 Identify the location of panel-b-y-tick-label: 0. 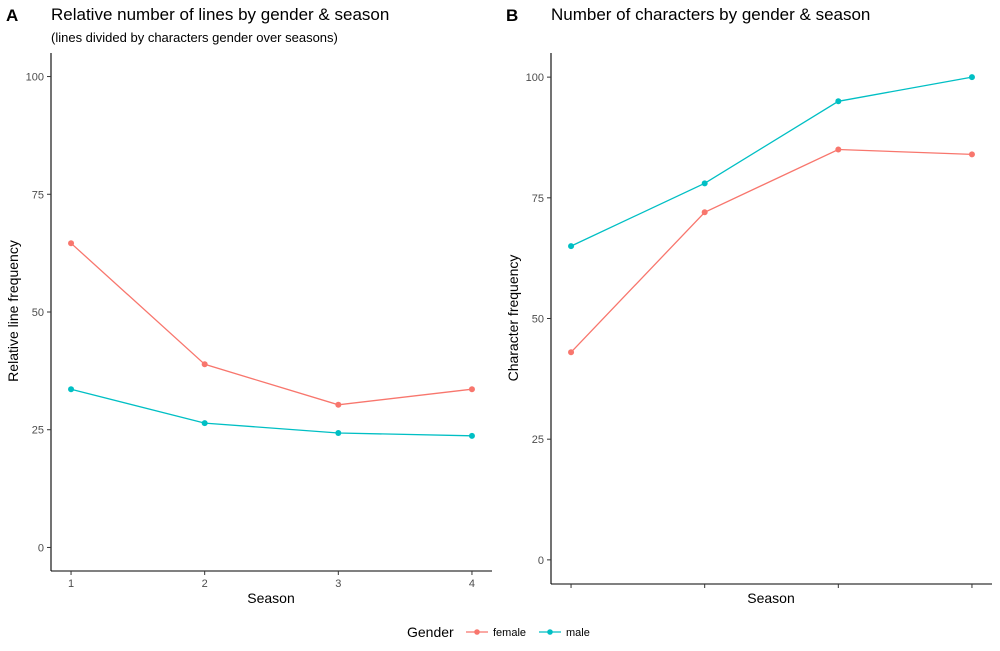
(541, 561).